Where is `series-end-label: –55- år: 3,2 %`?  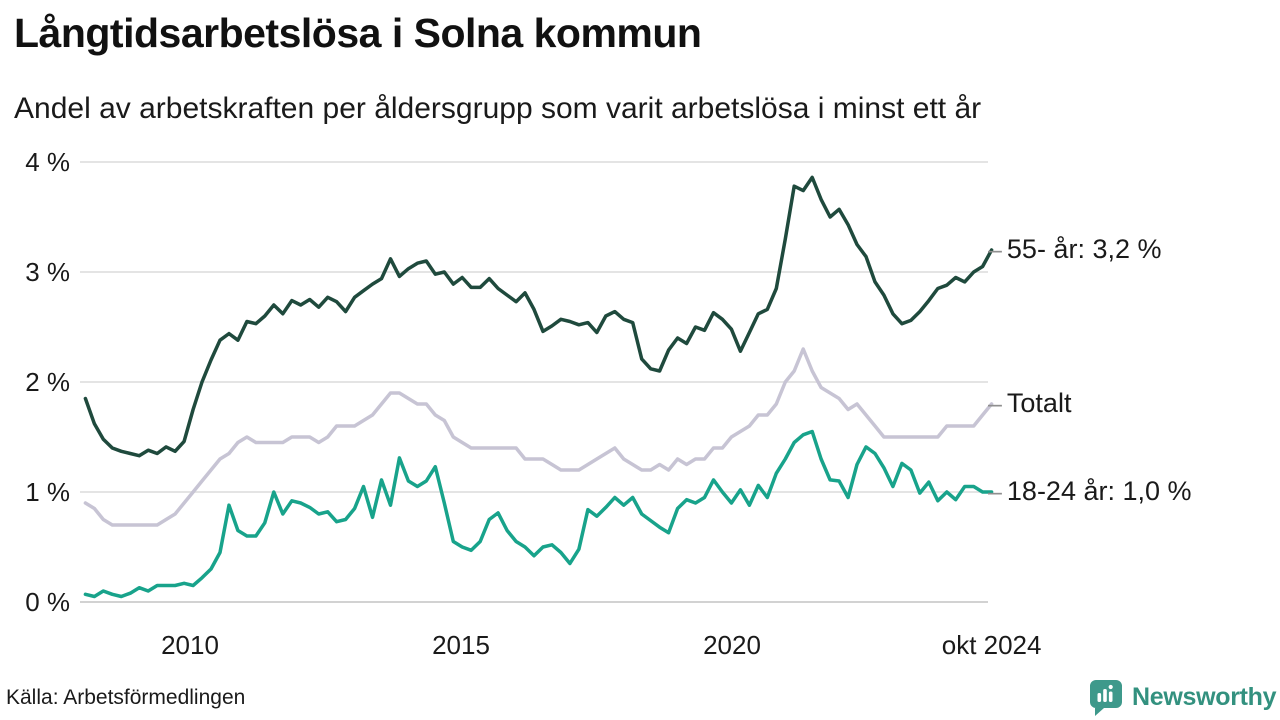
series-end-label: –55- år: 3,2 % is located at coordinates (1074, 250).